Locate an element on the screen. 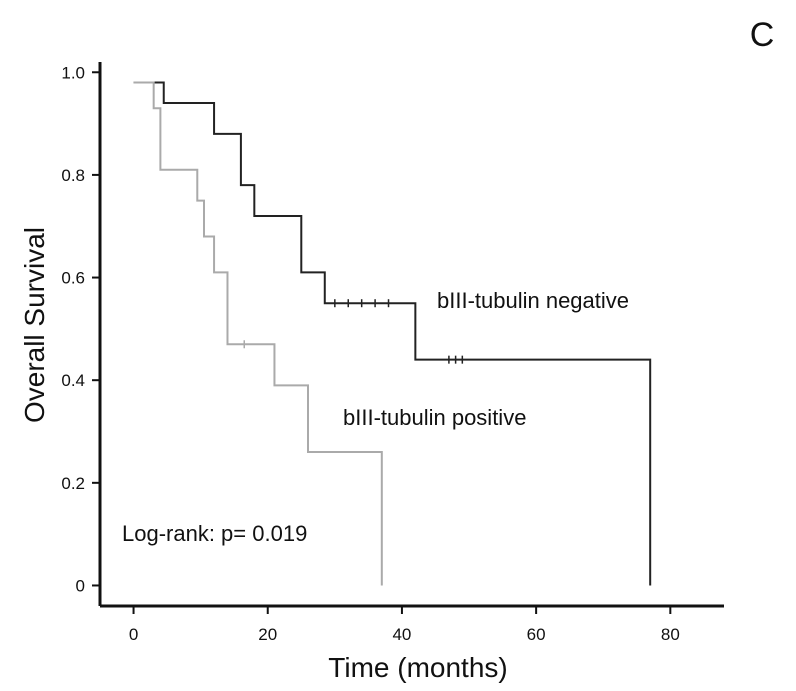 This screenshot has height=691, width=796. y-tick-label: 0.4 is located at coordinates (73, 380).